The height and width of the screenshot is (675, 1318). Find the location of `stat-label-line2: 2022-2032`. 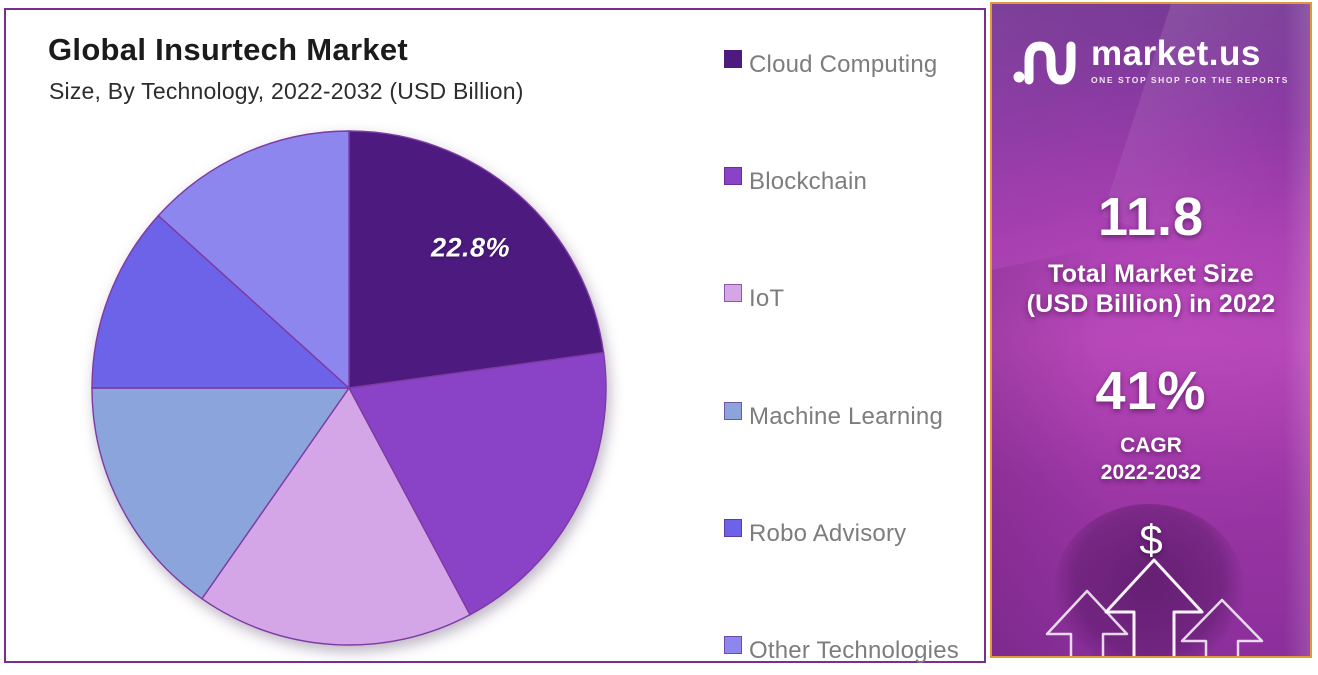

stat-label-line2: 2022-2032 is located at coordinates (1151, 473).